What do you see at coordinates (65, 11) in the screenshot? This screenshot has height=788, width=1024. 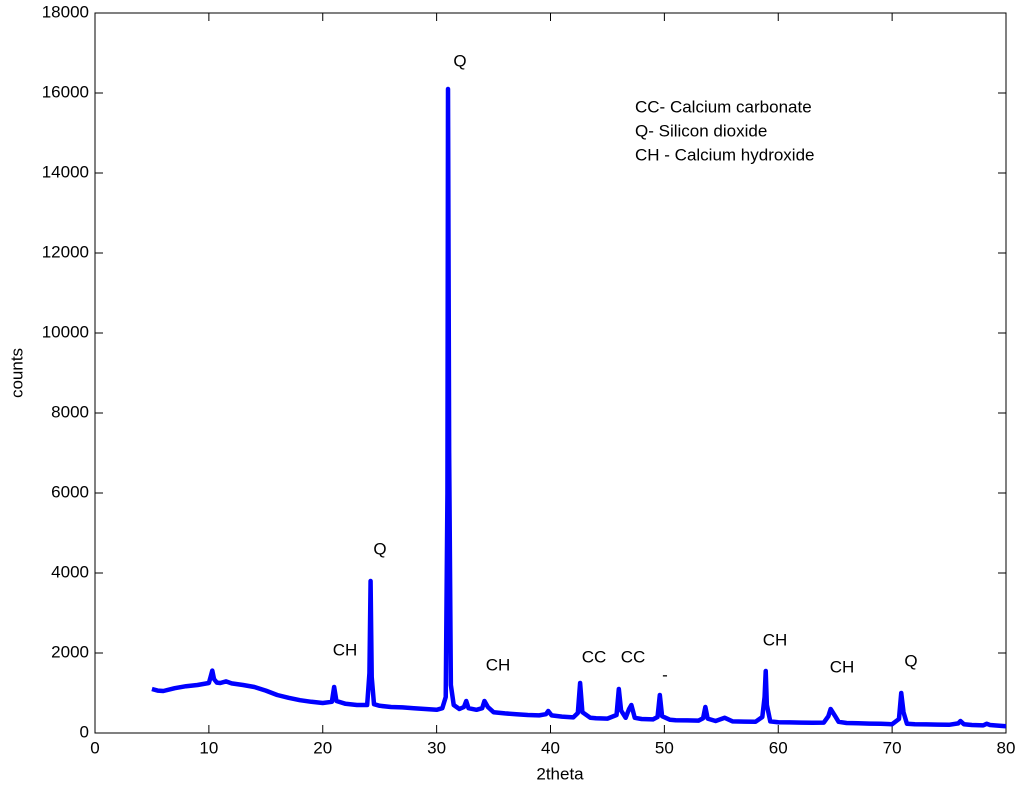 I see `y-tick-label: 18000` at bounding box center [65, 11].